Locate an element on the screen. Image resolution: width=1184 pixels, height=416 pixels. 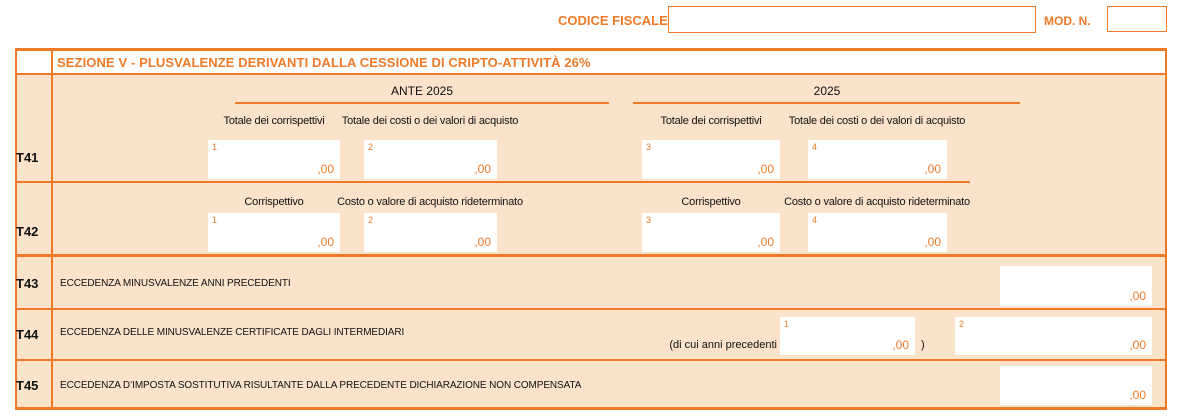
row-id-t44: T44 is located at coordinates (27, 334).